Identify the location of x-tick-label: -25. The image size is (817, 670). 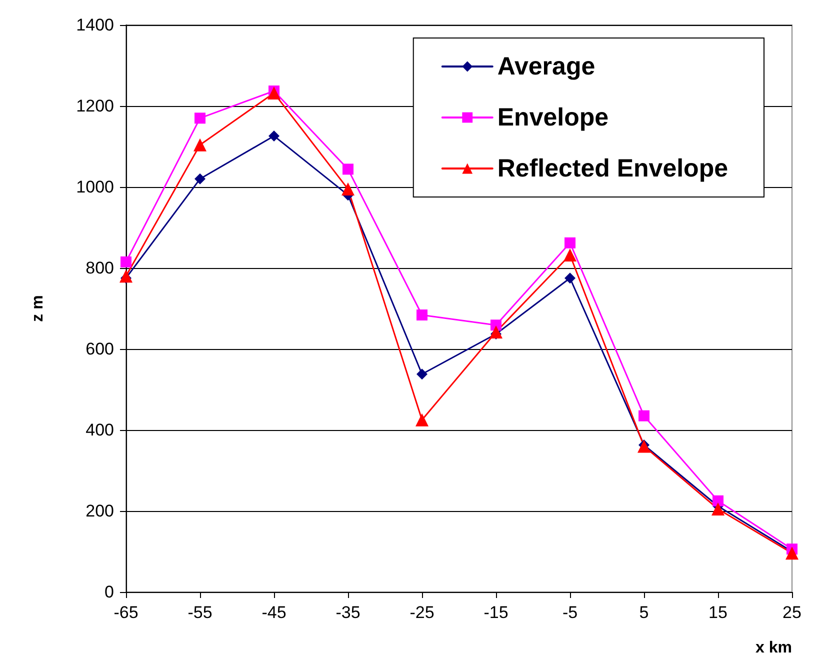
(422, 612).